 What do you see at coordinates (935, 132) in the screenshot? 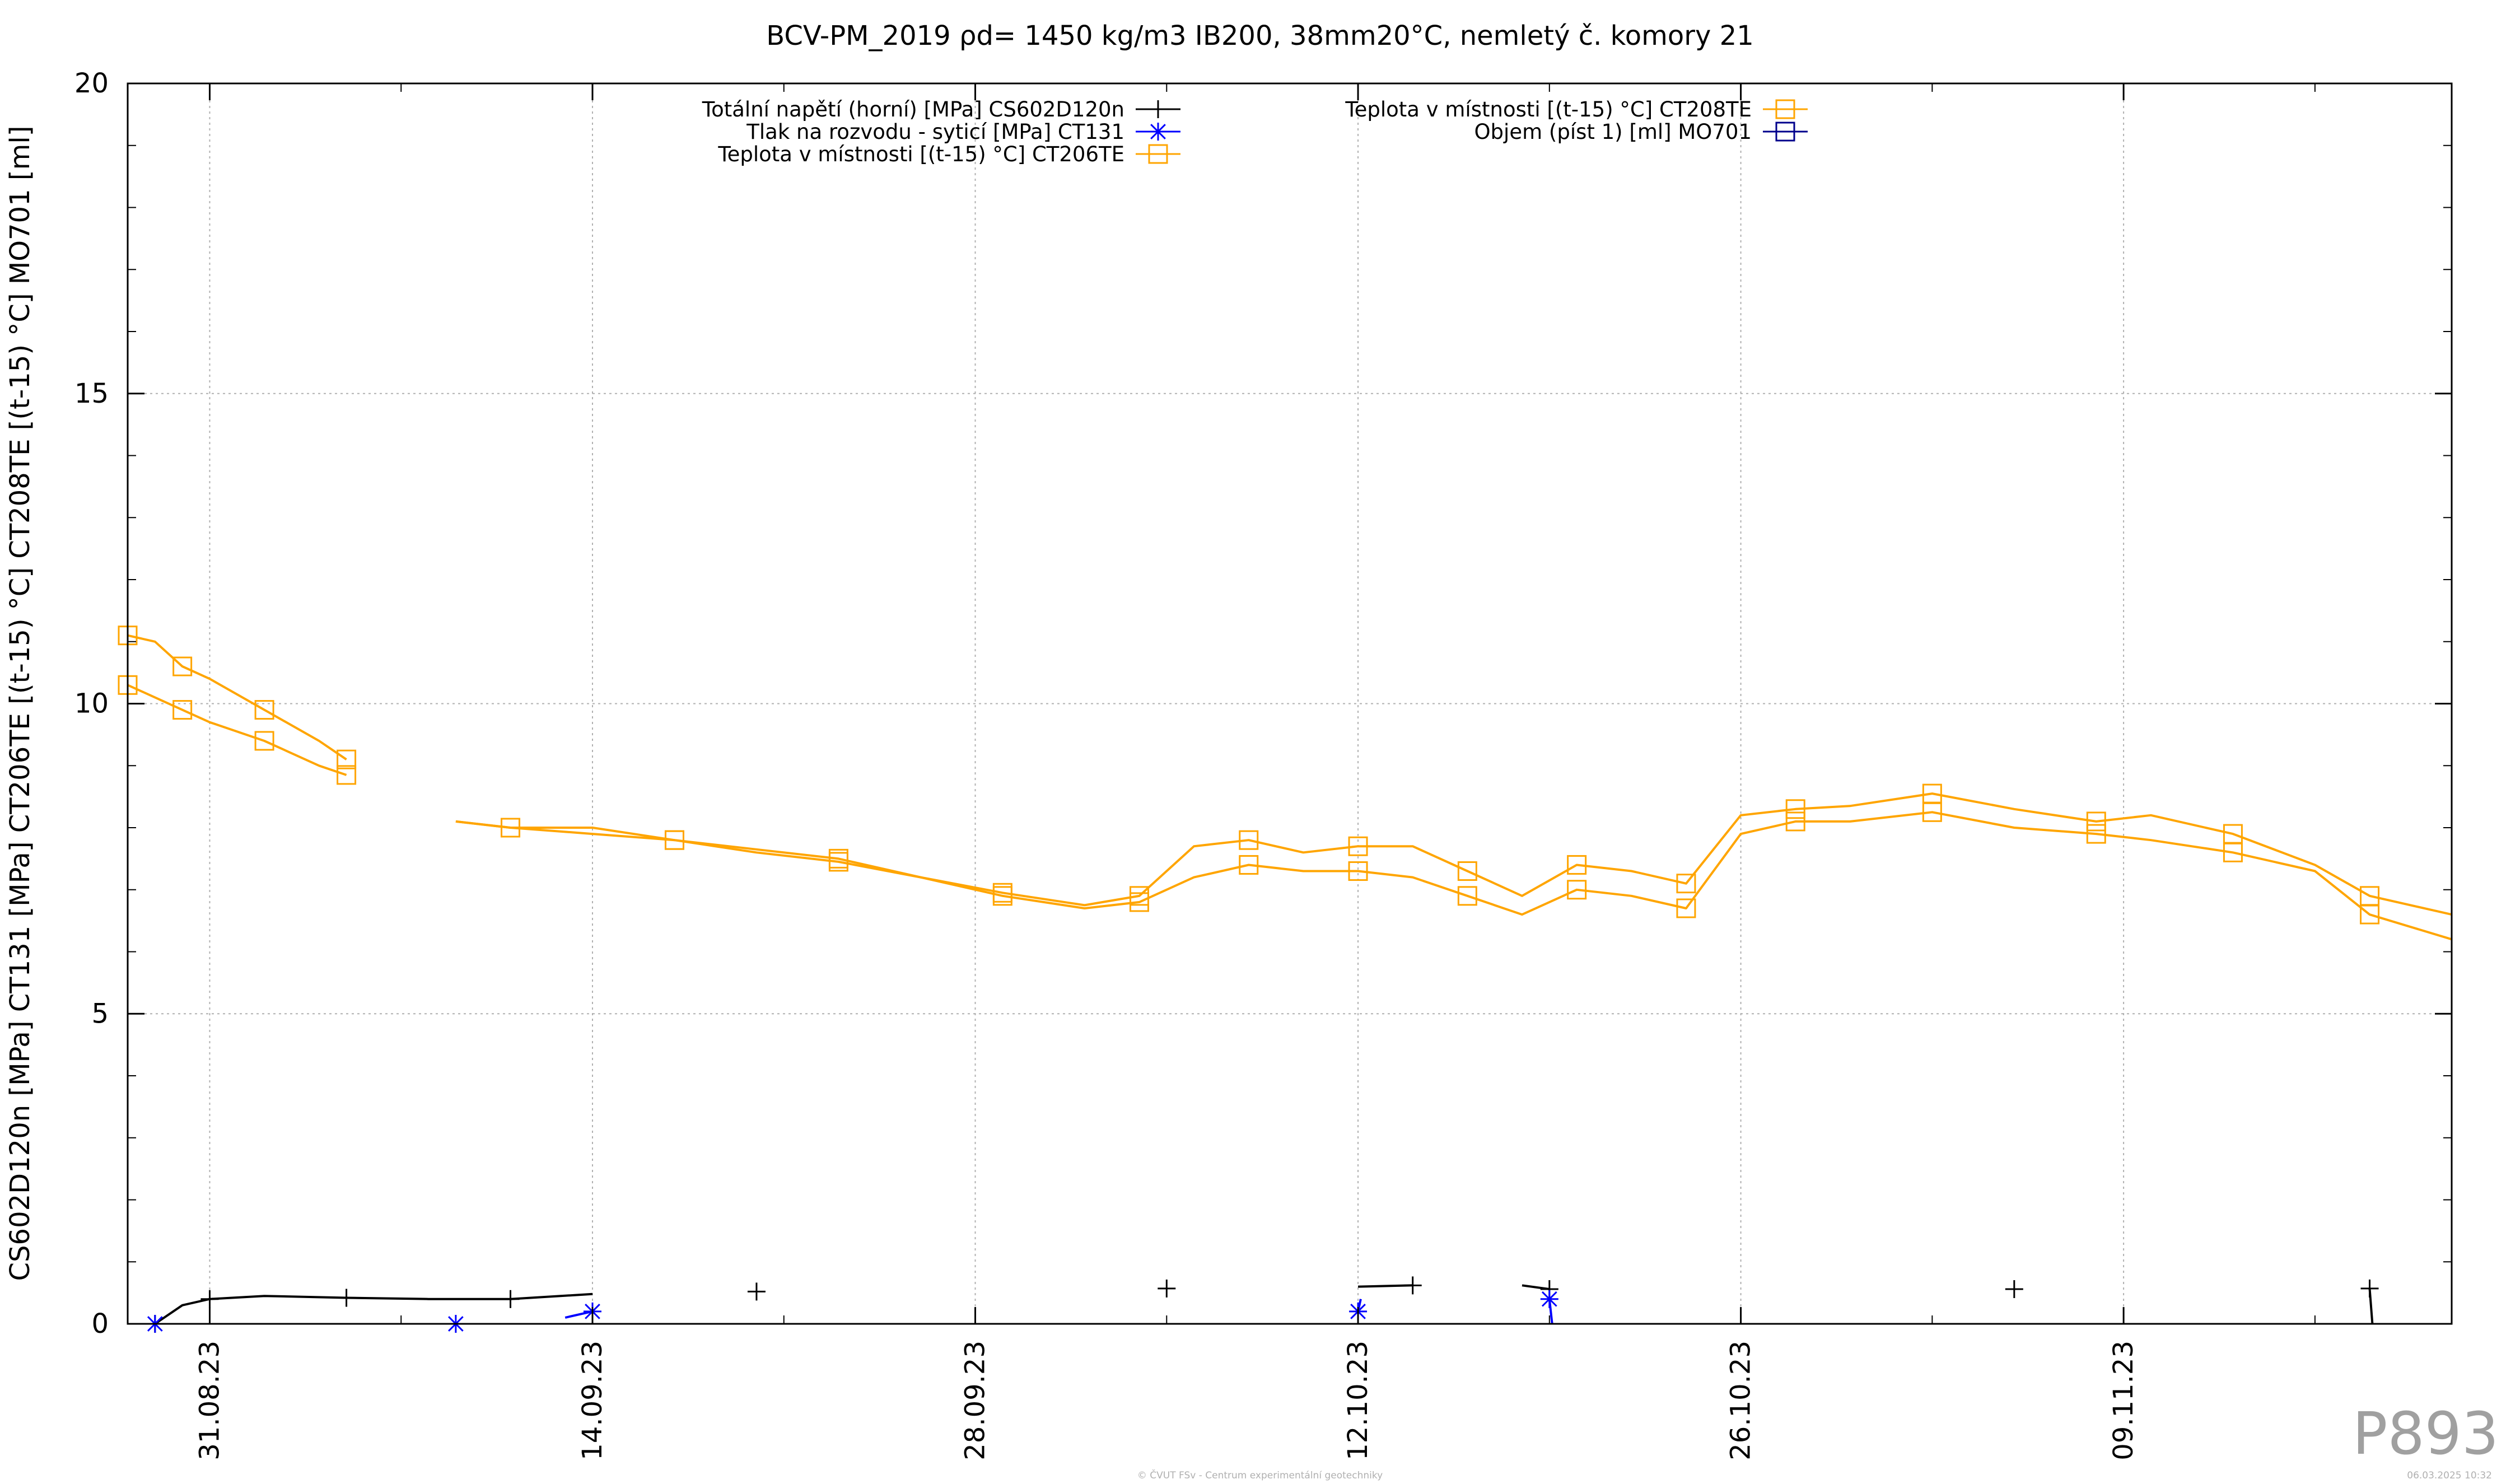
I see `legend-label: Tlak na rozvodu - syticí [MPa] CT131` at bounding box center [935, 132].